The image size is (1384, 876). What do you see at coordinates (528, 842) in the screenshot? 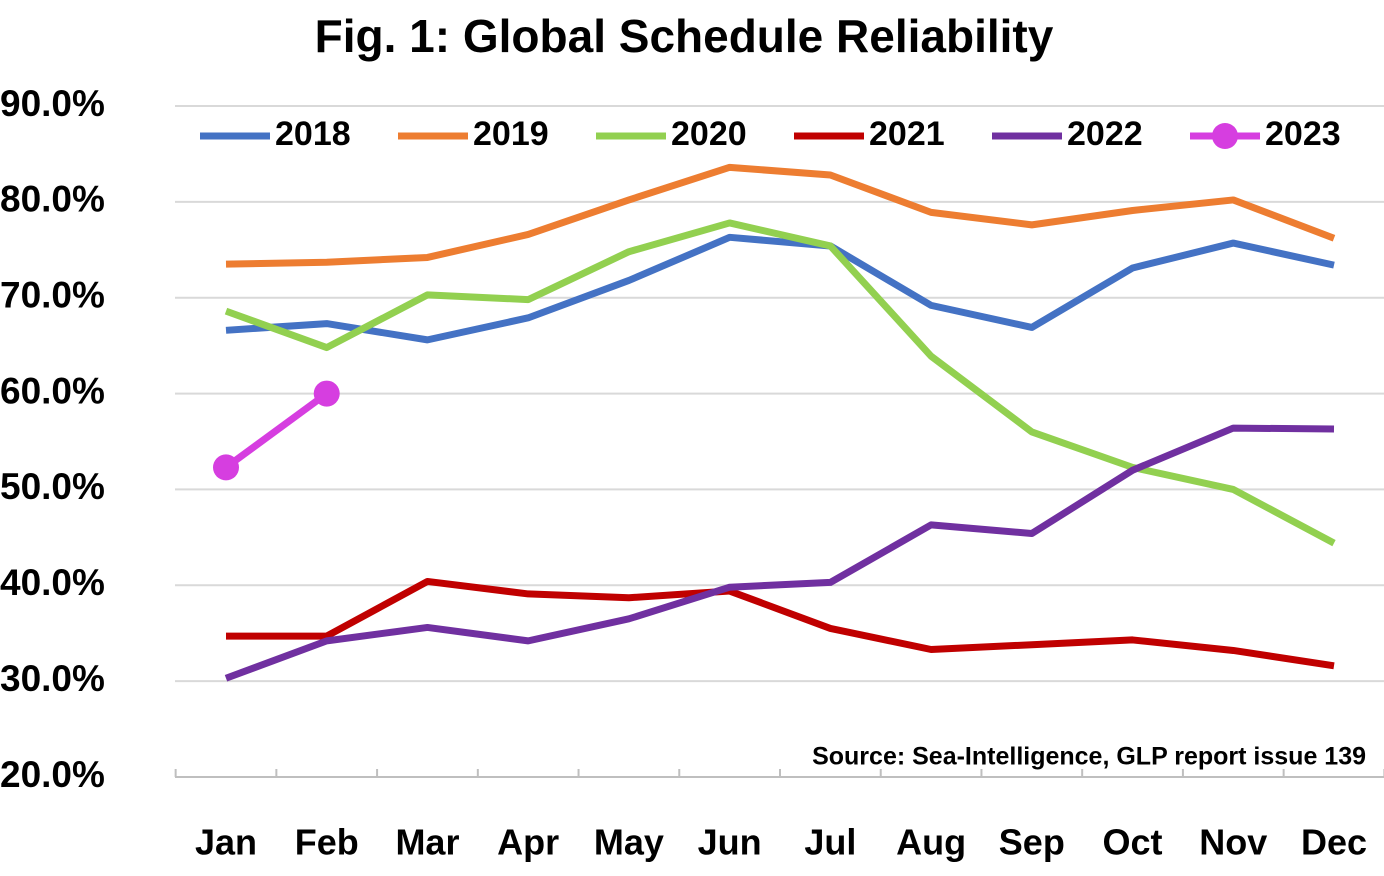
I see `x-tick-label: Apr` at bounding box center [528, 842].